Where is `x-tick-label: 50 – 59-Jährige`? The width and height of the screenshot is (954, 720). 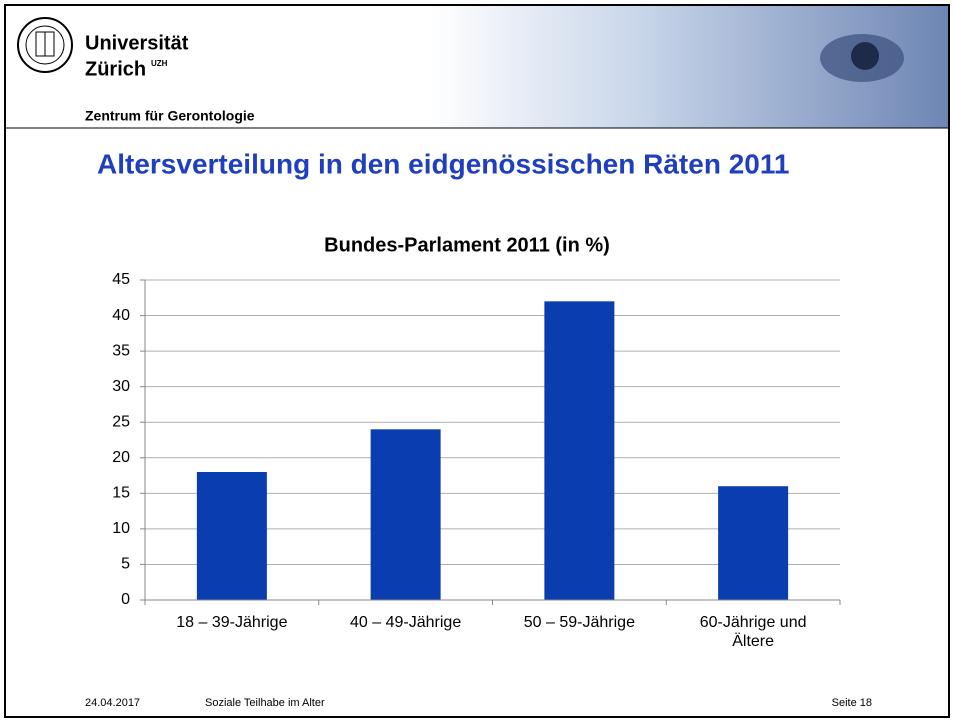
x-tick-label: 50 – 59-Jährige is located at coordinates (579, 622).